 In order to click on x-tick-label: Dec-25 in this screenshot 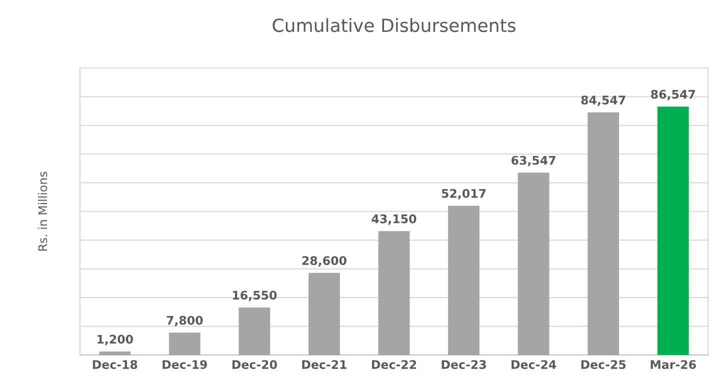, I will do `click(603, 364)`.